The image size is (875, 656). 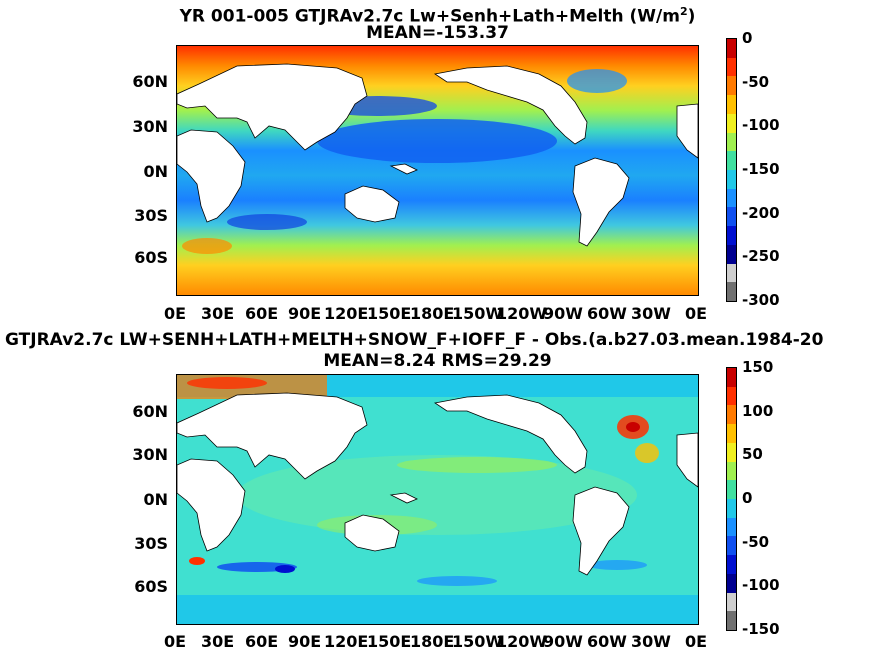 What do you see at coordinates (151, 257) in the screenshot?
I see `panel1-lat-label: 60S` at bounding box center [151, 257].